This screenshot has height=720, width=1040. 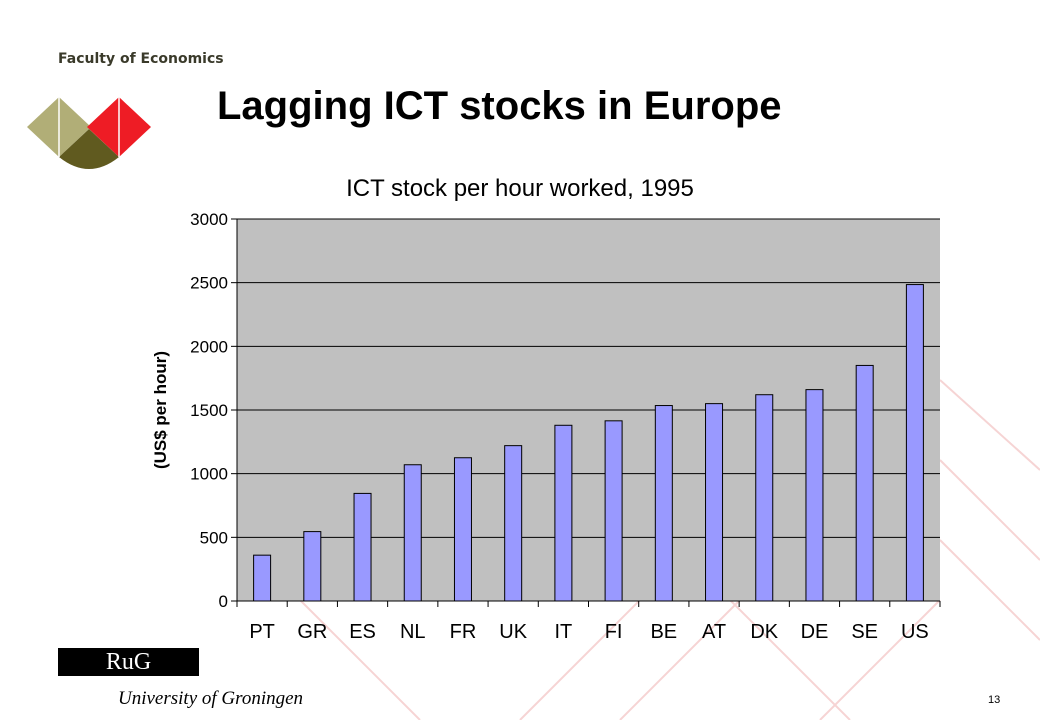 I want to click on y-tick-label: 1500, so click(x=209, y=410).